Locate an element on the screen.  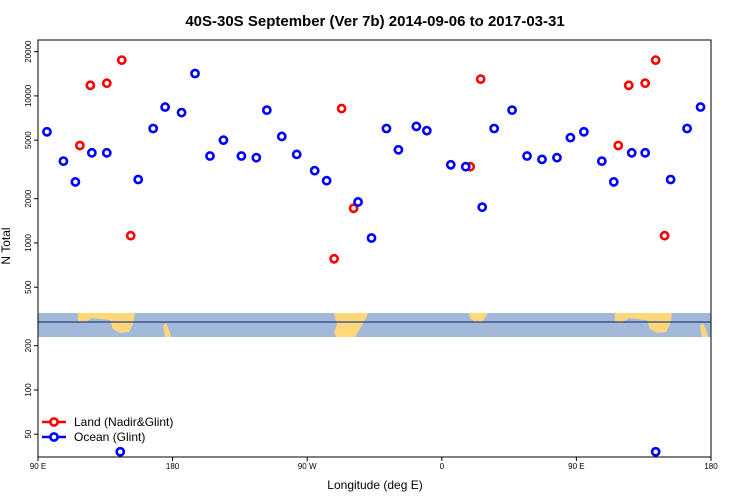
y-tick-label: 100 is located at coordinates (28, 390).